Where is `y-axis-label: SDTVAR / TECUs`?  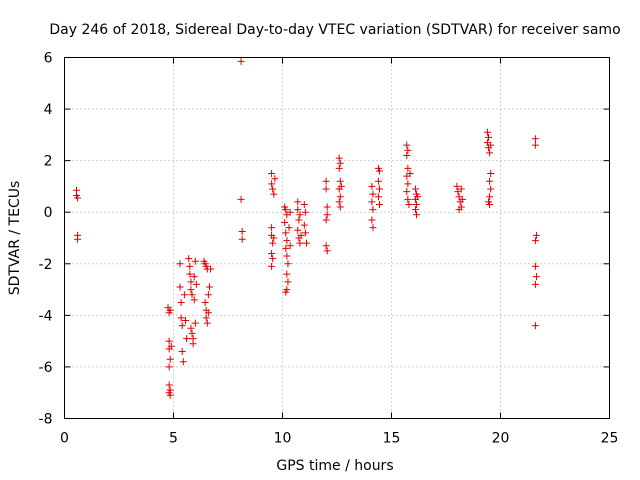
y-axis-label: SDTVAR / TECUs is located at coordinates (15, 238).